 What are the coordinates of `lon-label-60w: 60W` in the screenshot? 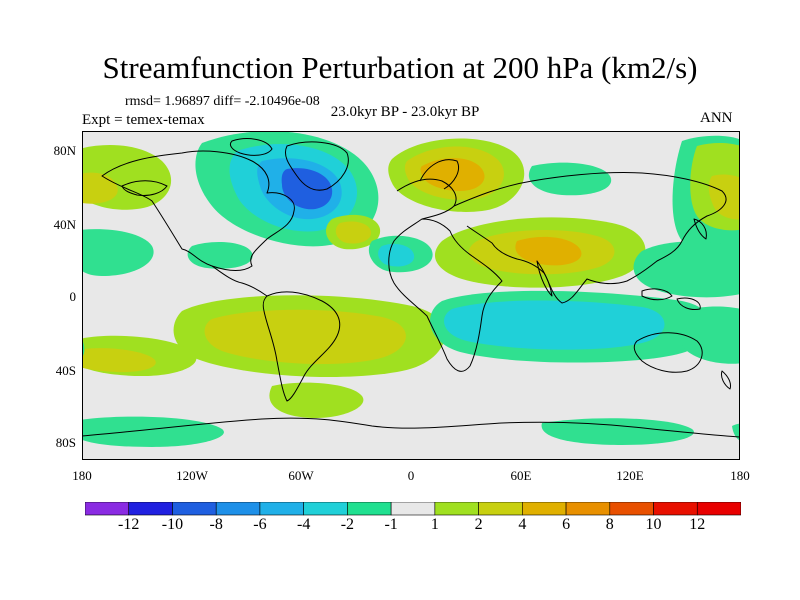 It's located at (301, 475).